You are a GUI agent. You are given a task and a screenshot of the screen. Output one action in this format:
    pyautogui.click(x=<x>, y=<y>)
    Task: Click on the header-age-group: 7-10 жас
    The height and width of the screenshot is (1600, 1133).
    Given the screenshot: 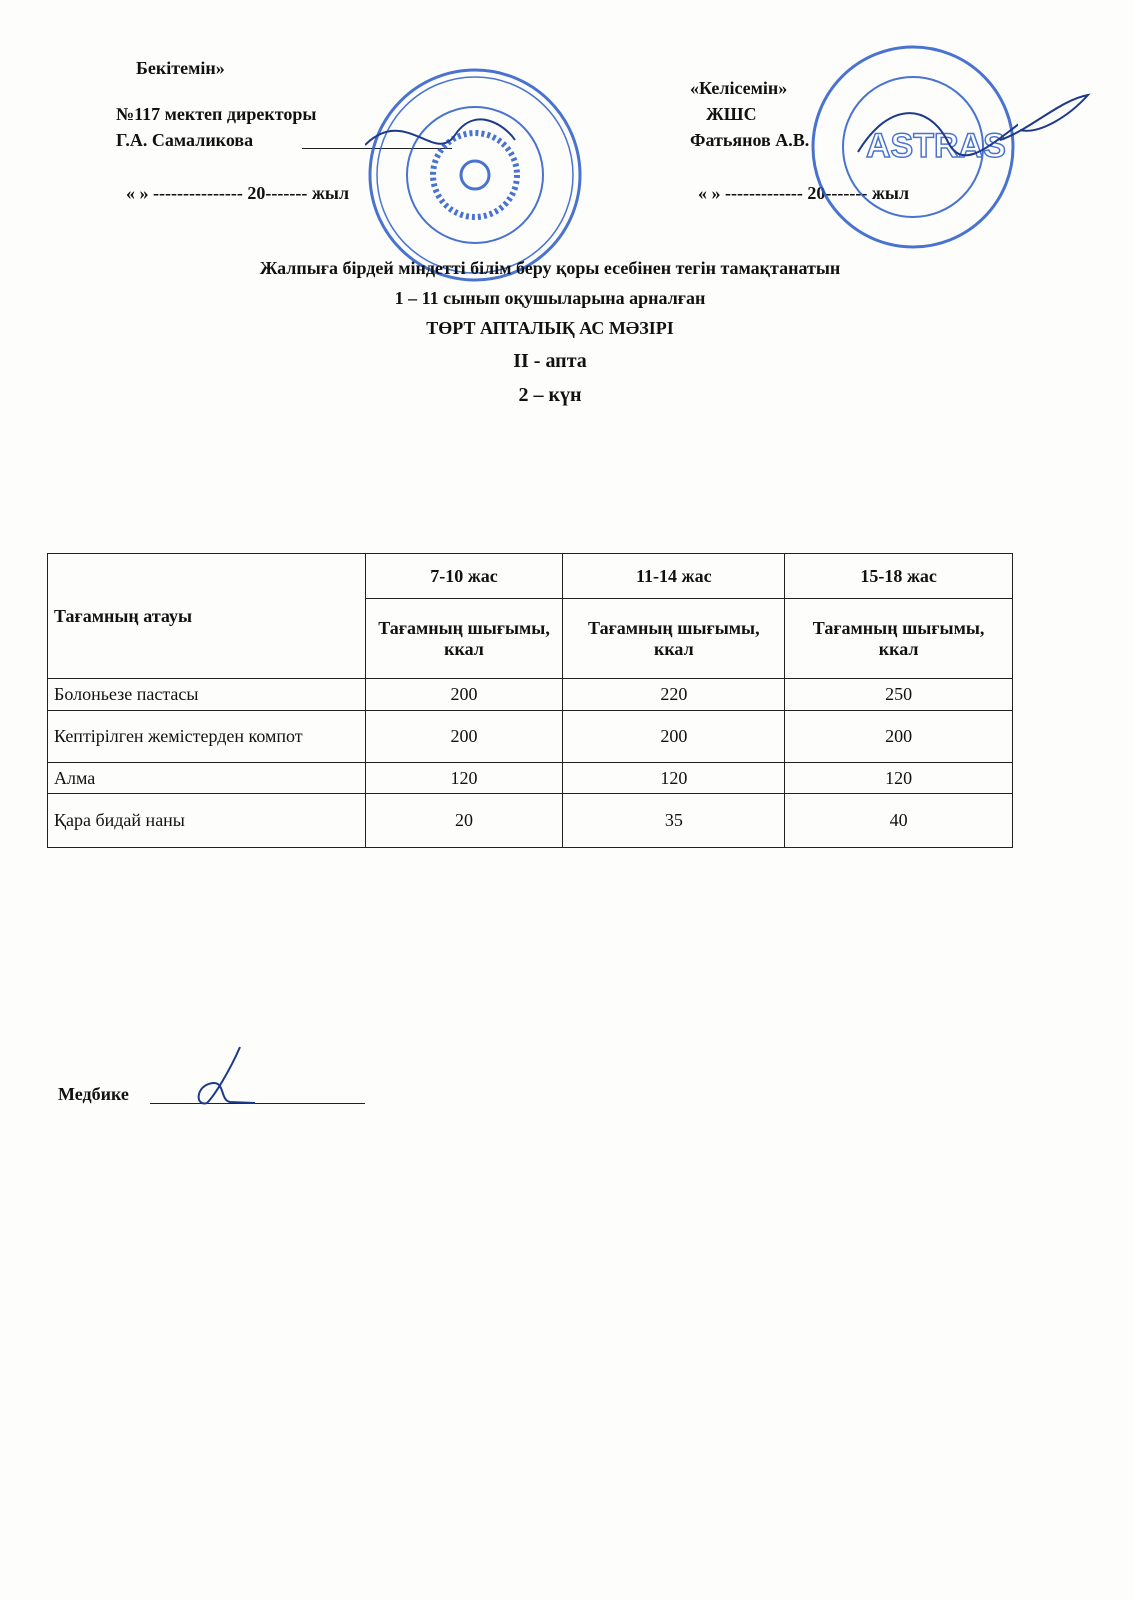 What is the action you would take?
    pyautogui.click(x=464, y=576)
    